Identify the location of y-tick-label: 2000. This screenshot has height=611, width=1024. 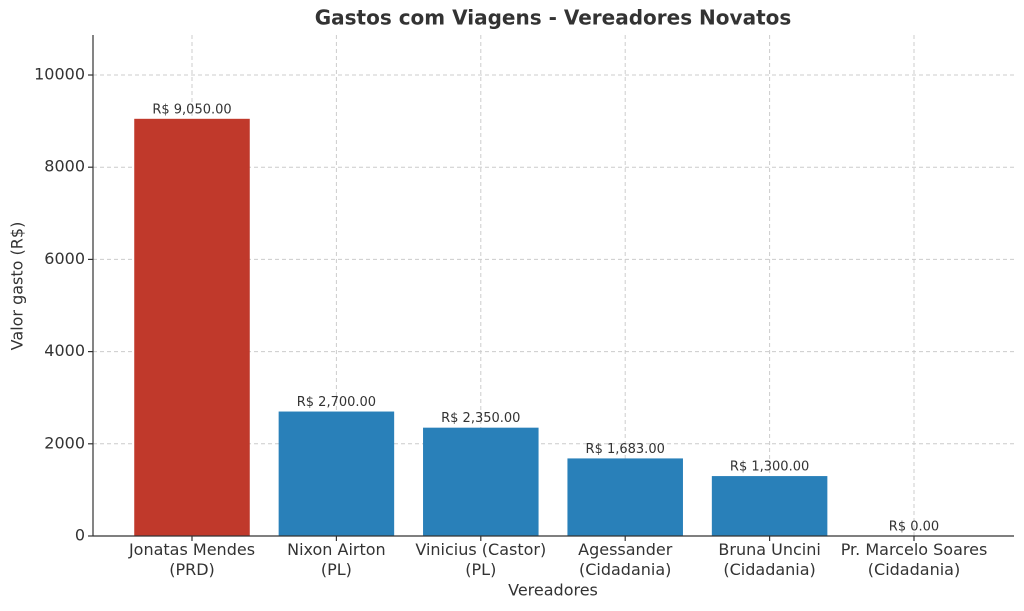
(64, 442).